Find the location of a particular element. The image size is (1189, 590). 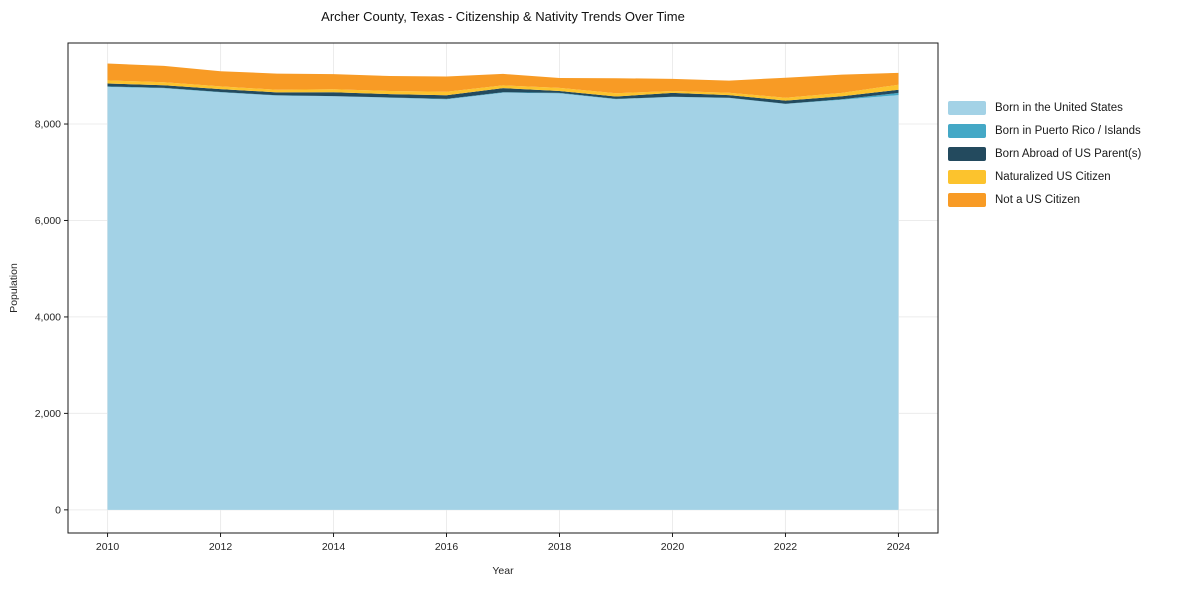

area-series-not-a-us-citizen is located at coordinates (503, 80).